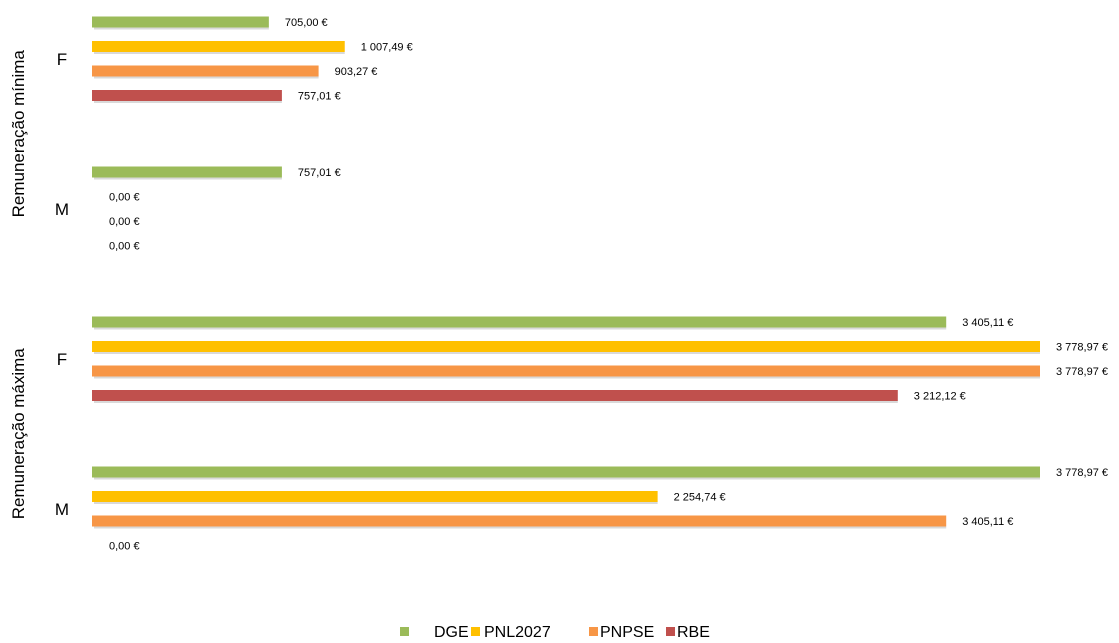  I want to click on data-label-1-M-PNPSE: 3 405,11 €, so click(987, 522).